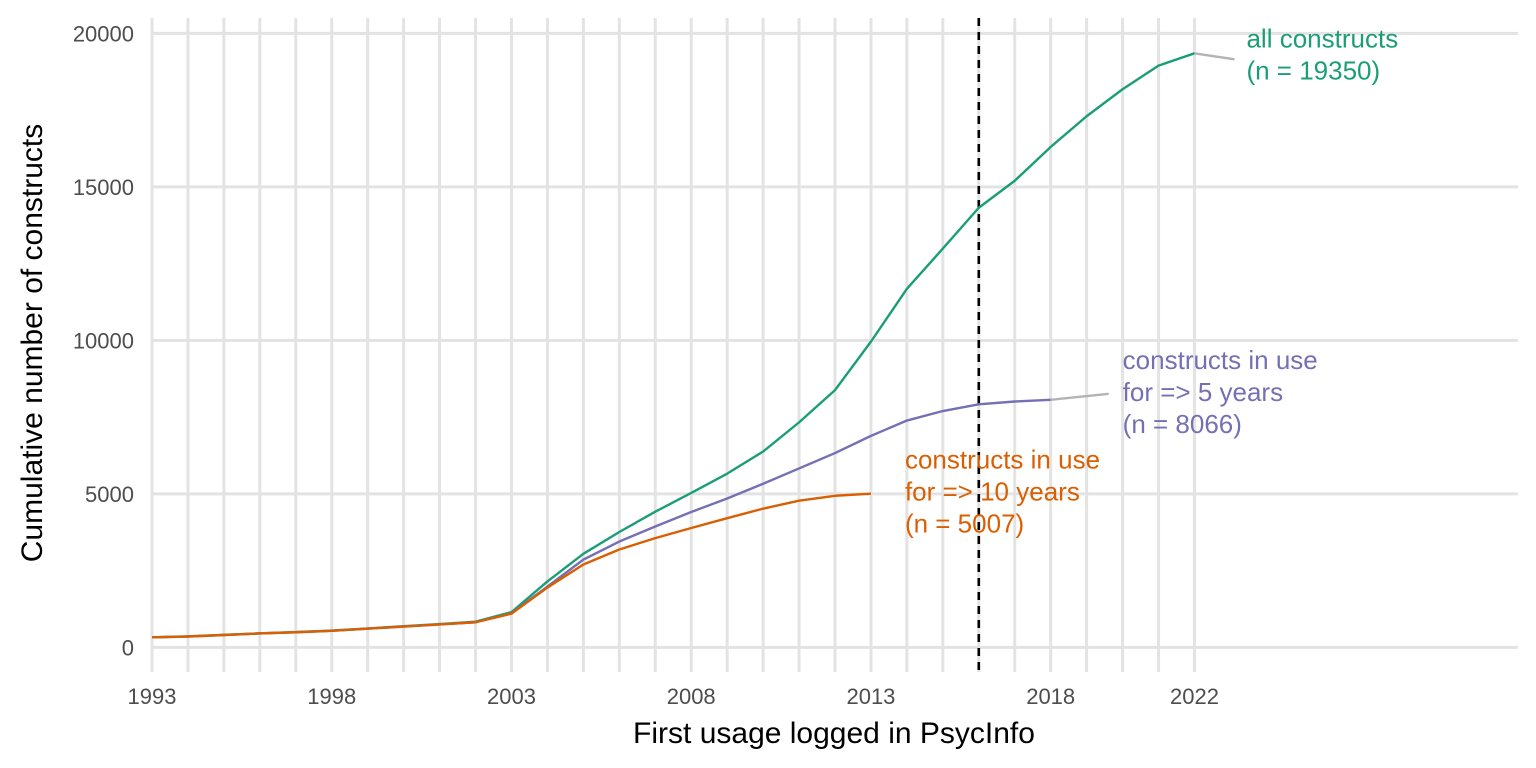  What do you see at coordinates (1220, 360) in the screenshot?
I see `series-label-five_years: constructs in use` at bounding box center [1220, 360].